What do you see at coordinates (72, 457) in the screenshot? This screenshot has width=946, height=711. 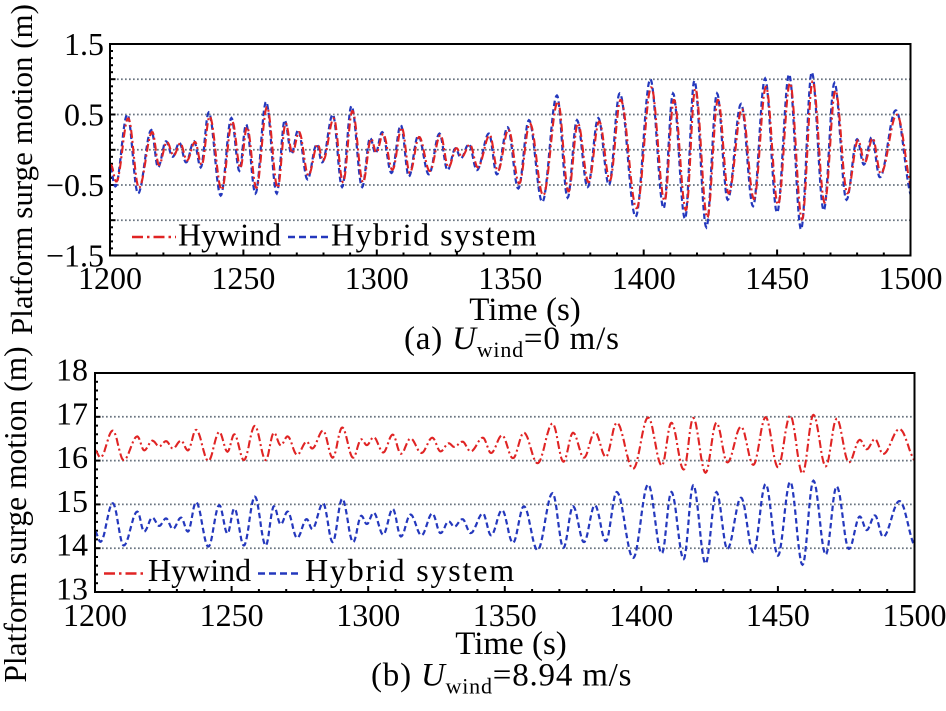 I see `svg-text: 16` at bounding box center [72, 457].